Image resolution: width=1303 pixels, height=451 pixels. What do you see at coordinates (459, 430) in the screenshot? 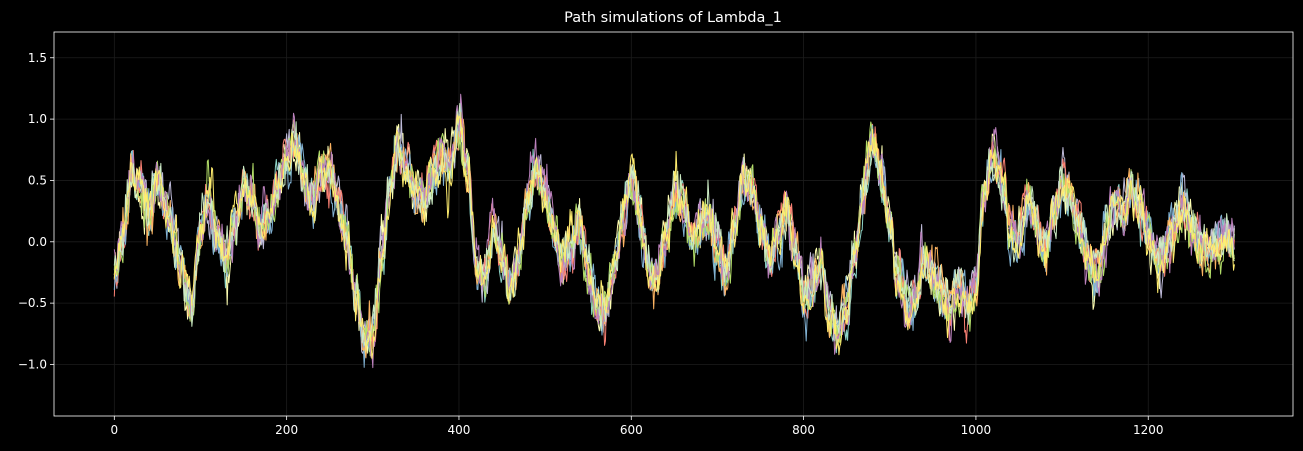
I see `x-tick-label: 400` at bounding box center [459, 430].